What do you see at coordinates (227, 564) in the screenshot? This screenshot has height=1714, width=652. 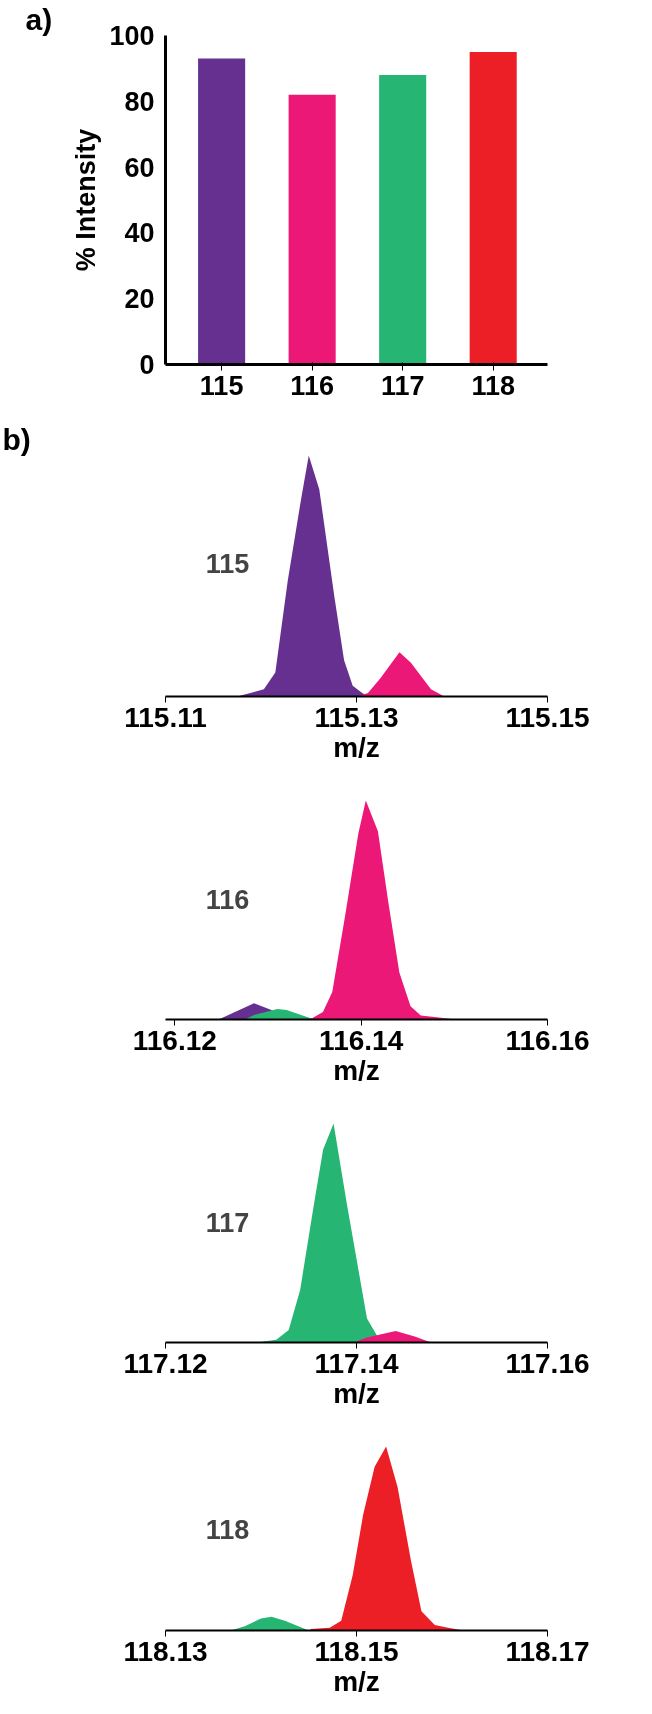 I see `annotation: 115` at bounding box center [227, 564].